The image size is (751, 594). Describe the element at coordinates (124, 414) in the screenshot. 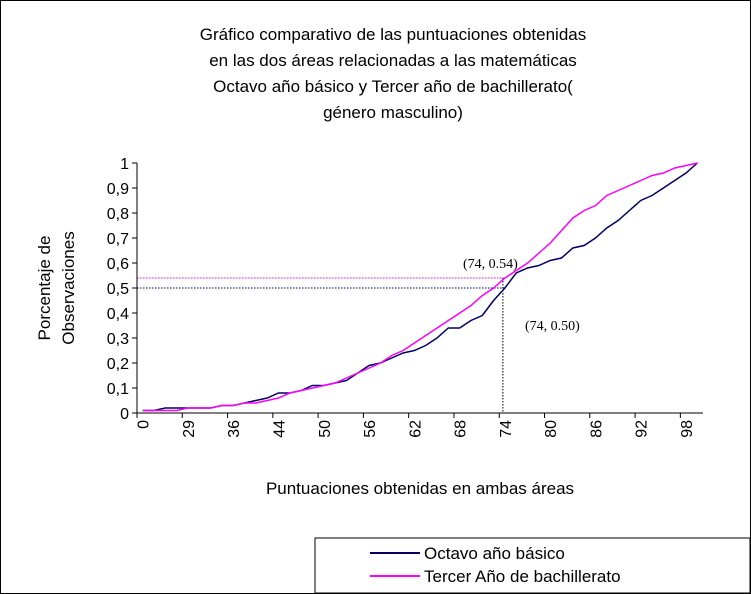

I see `y-tick-label: 0` at that location.